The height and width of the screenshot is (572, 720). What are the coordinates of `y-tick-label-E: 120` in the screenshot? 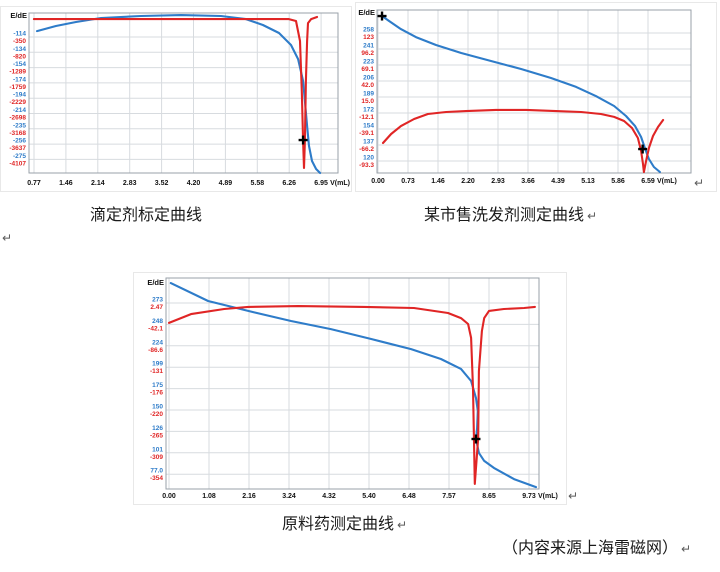 It's located at (368, 158).